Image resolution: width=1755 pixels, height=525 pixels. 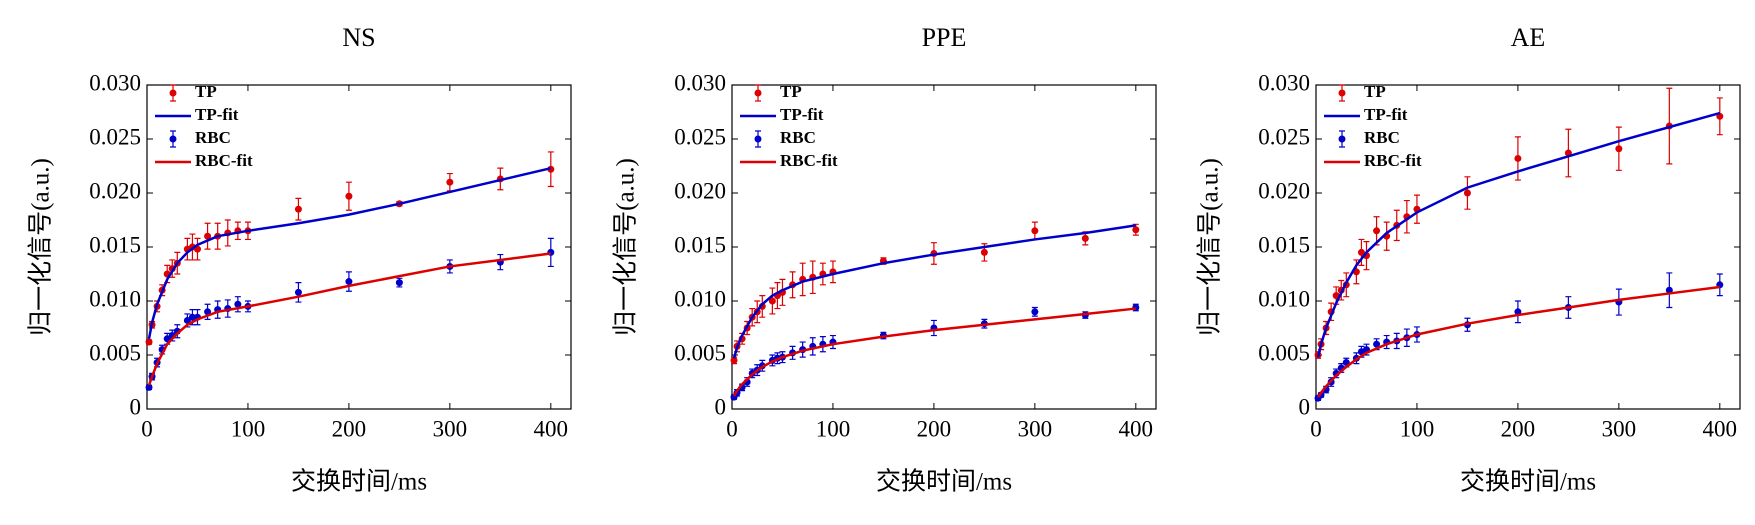 What do you see at coordinates (358, 37) in the screenshot?
I see `chart-title: NS` at bounding box center [358, 37].